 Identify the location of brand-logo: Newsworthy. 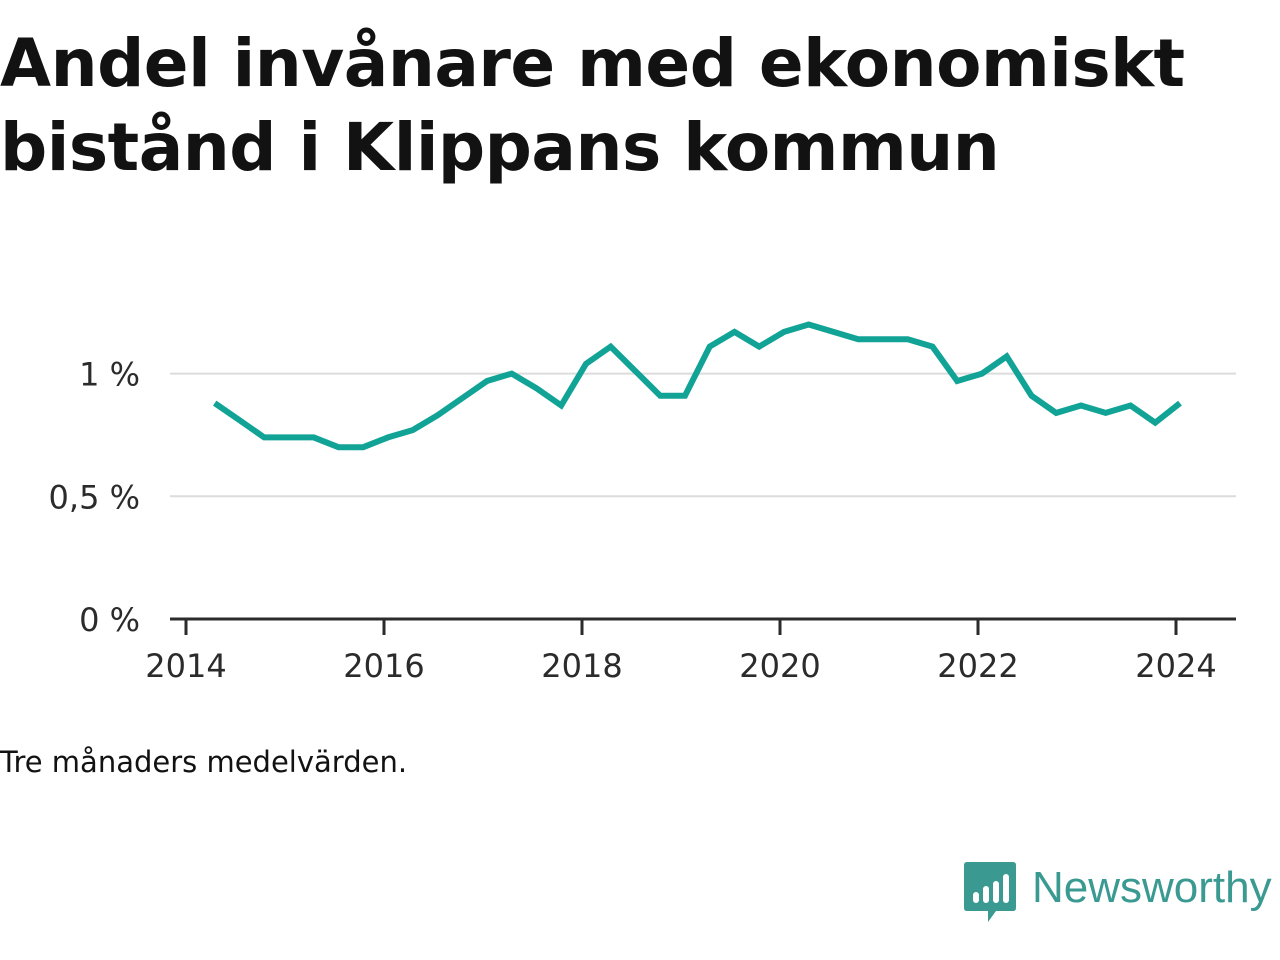
(1118, 894).